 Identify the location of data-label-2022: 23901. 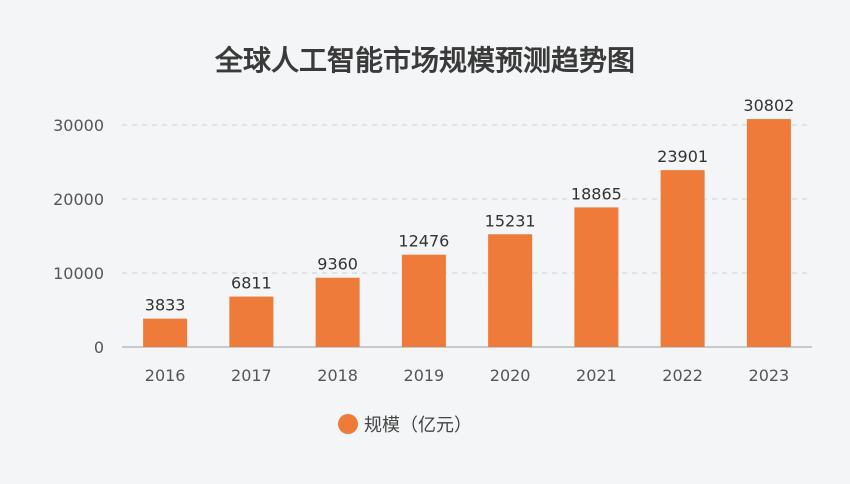
(682, 156).